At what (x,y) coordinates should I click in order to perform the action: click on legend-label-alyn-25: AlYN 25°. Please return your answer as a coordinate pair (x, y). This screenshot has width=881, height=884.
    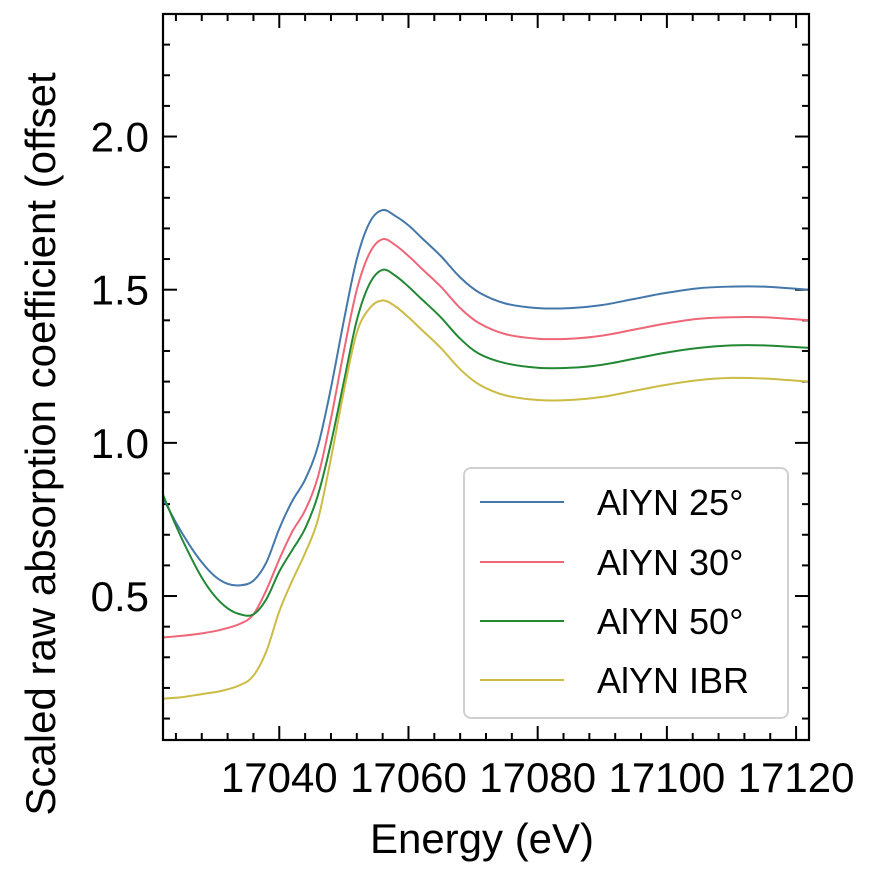
    Looking at the image, I should click on (670, 502).